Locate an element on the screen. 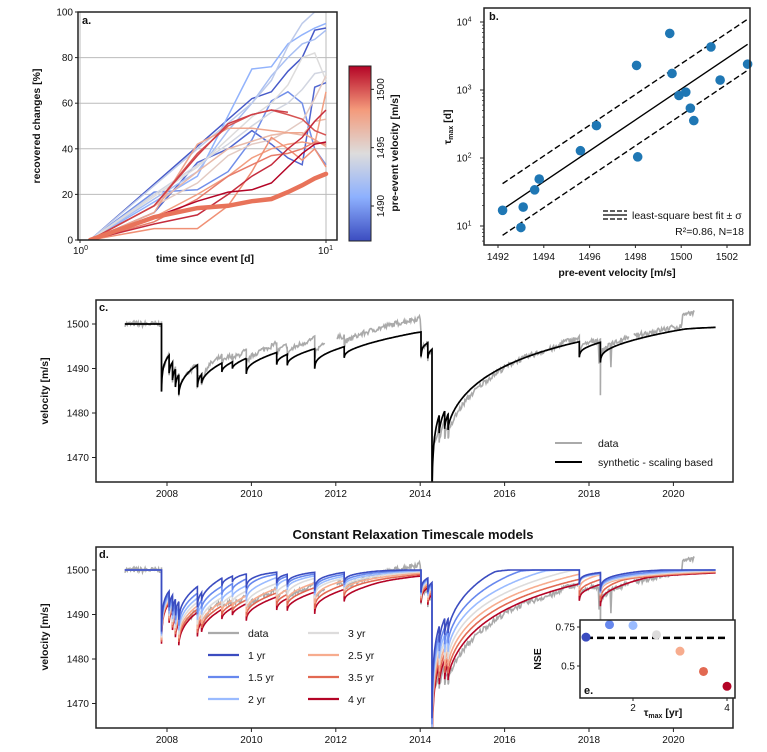 Image resolution: width=767 pixels, height=752 pixels. x-tick-1494: 1494 is located at coordinates (544, 257).